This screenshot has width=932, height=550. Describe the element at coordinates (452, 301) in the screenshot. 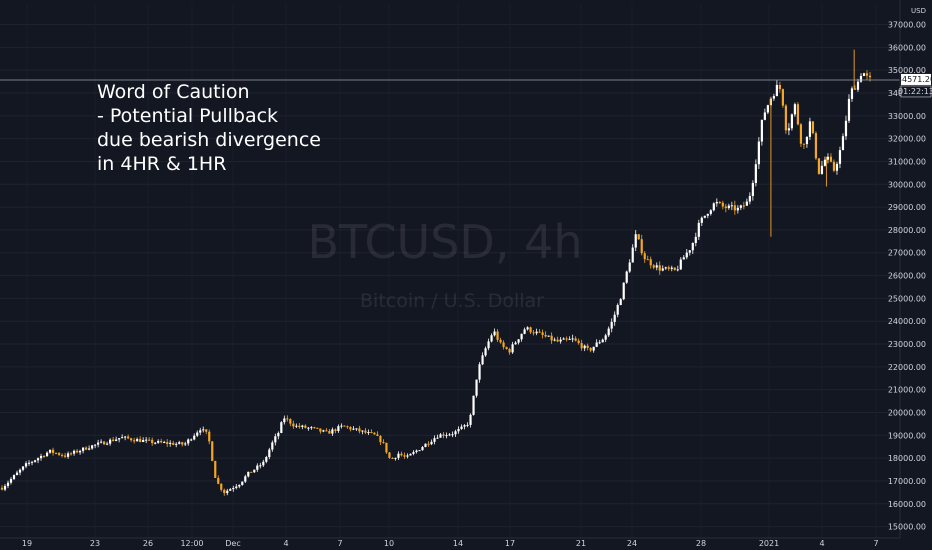

I see `watermark-description: Bitcoin / U.S. Dollar` at that location.